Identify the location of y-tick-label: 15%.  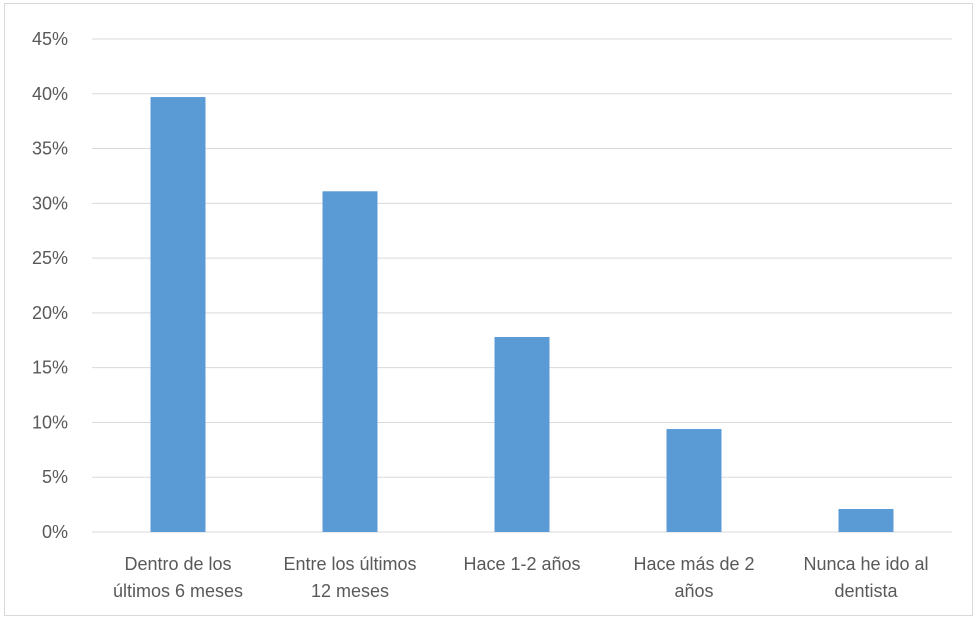
(50, 368).